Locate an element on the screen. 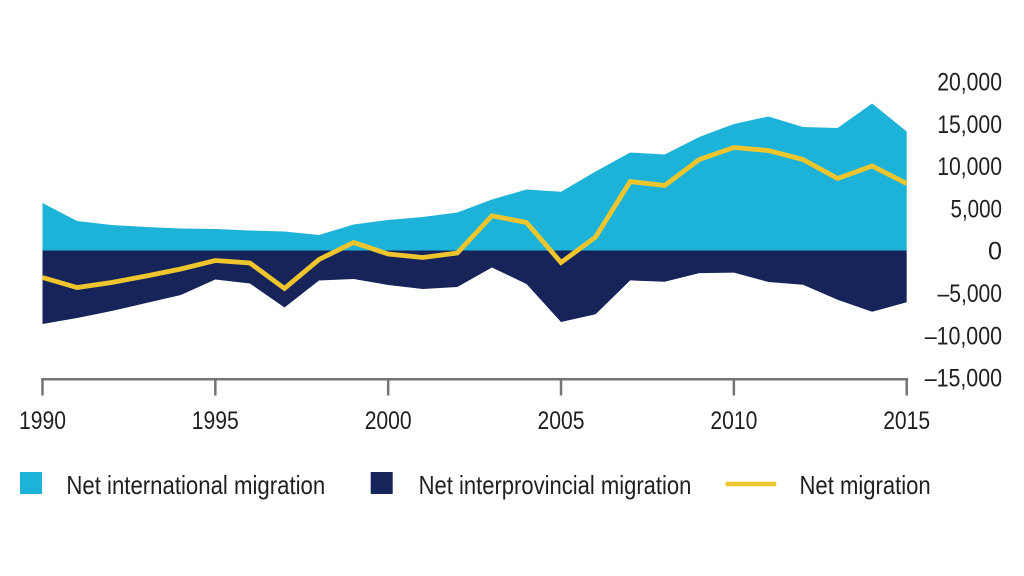  svg-text: 10,000 is located at coordinates (969, 167).